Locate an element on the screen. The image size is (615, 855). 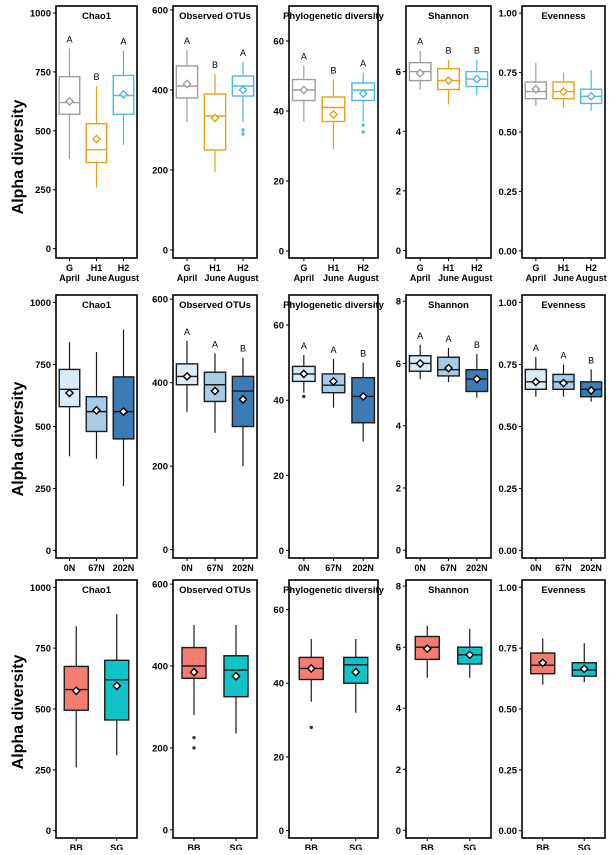
x-tick-label: June is located at coordinates (96, 278).